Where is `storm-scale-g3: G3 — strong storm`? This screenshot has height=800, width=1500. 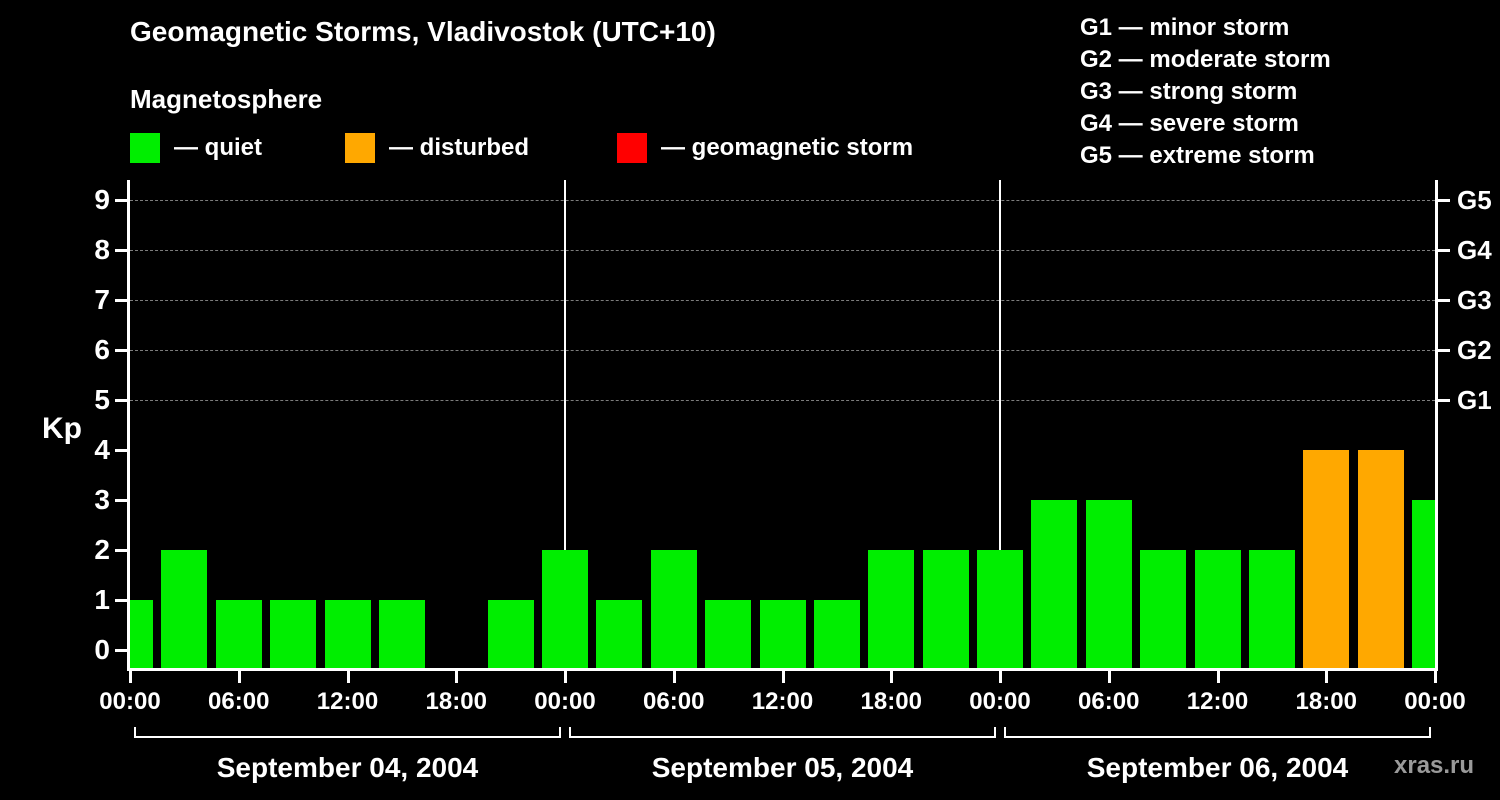 storm-scale-g3: G3 — strong storm is located at coordinates (1189, 91).